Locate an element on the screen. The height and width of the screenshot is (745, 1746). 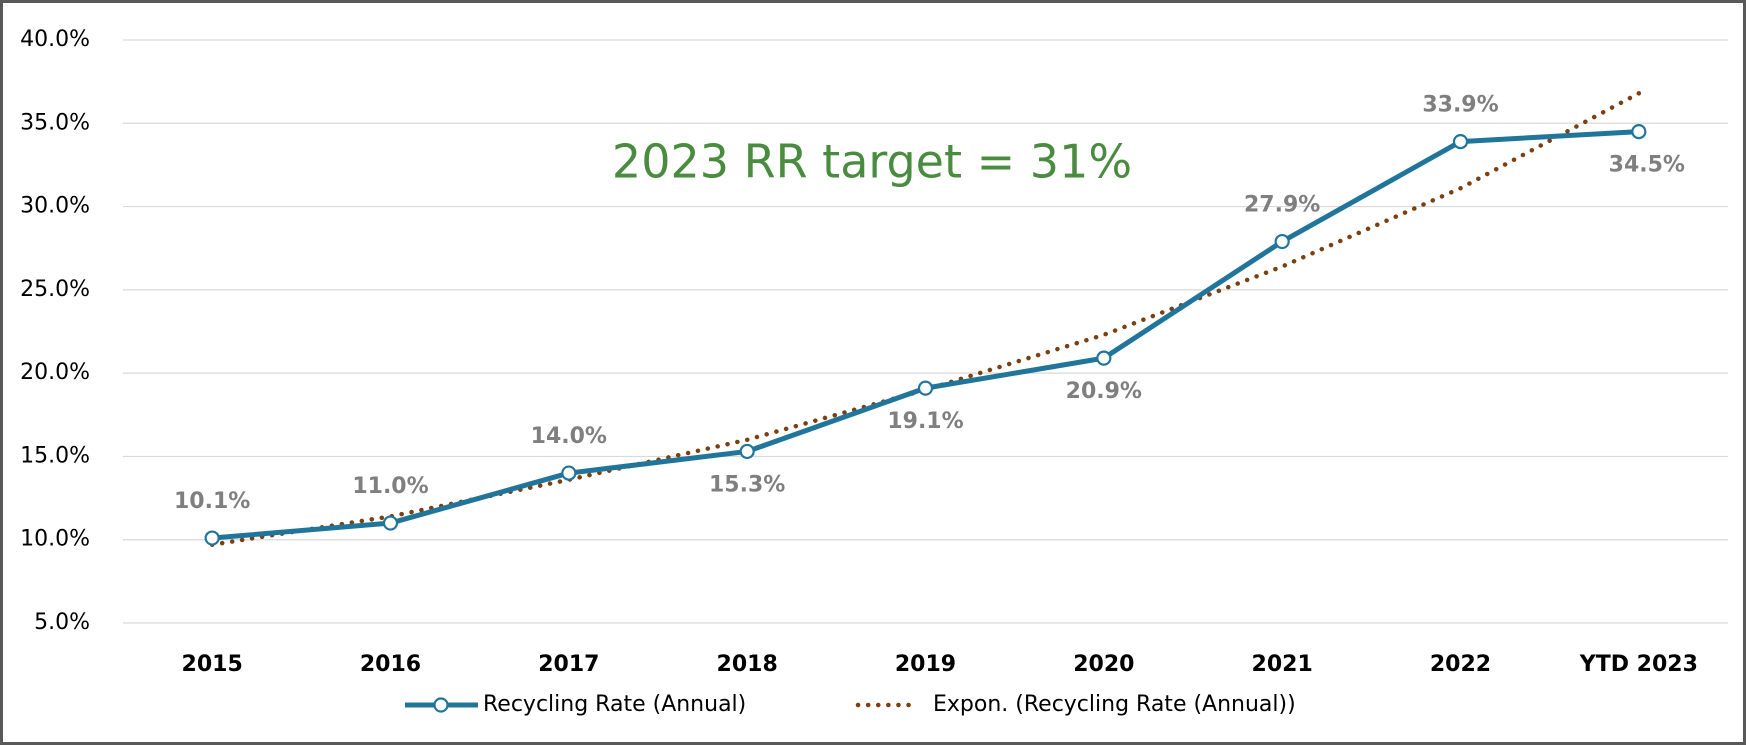
x-tick-label: 2019 is located at coordinates (925, 664).